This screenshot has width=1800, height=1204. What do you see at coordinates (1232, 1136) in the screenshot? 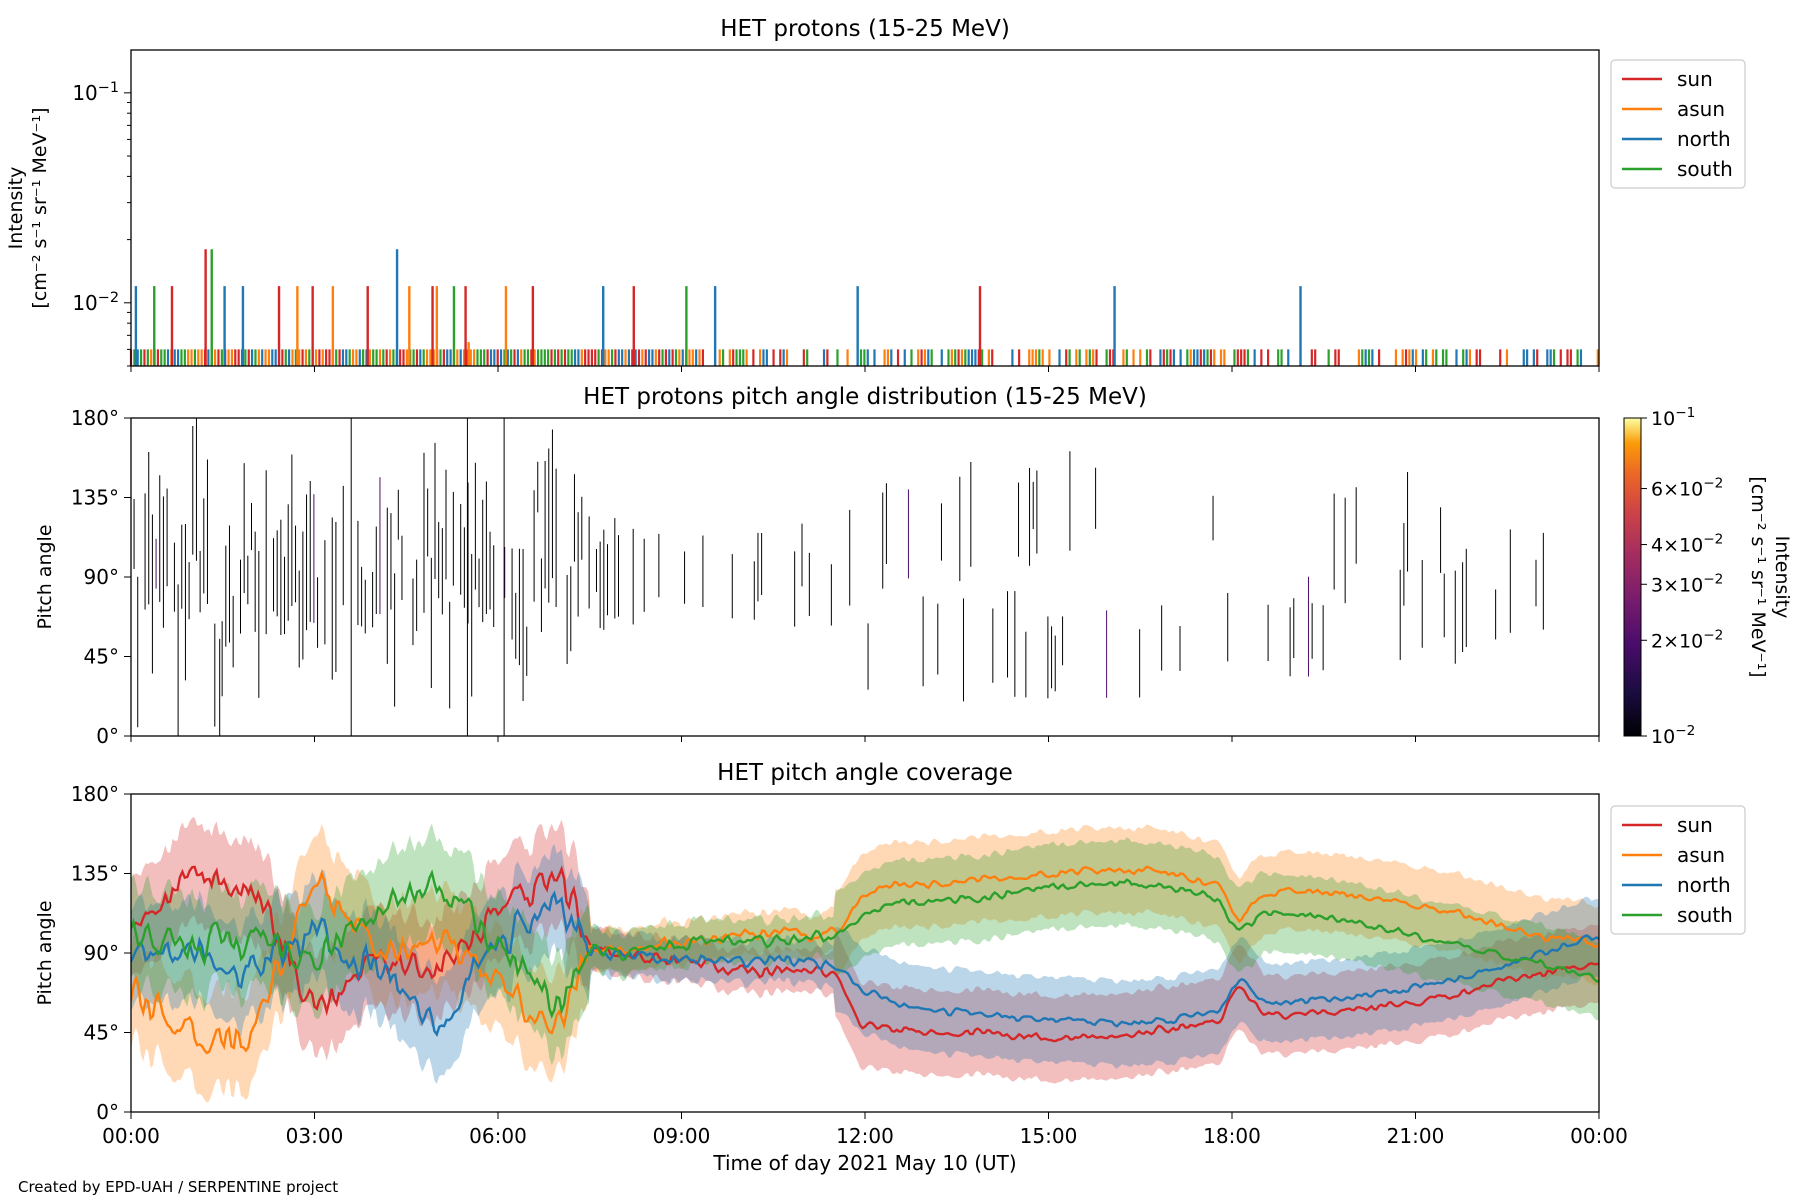
I see `x-tick-label: 18:00` at bounding box center [1232, 1136].